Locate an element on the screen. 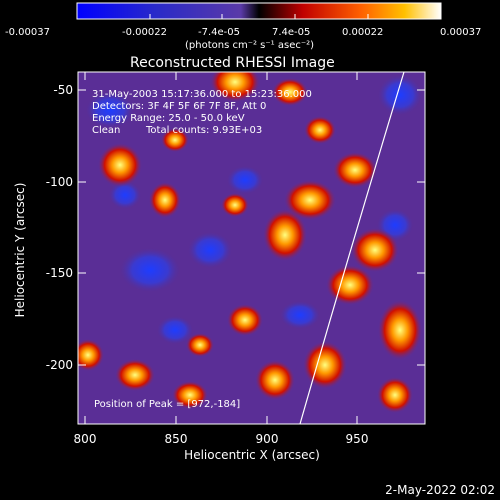 Image resolution: width=500 pixels, height=500 pixels. footer-date: 2-May-2022 02:02 is located at coordinates (440, 490).